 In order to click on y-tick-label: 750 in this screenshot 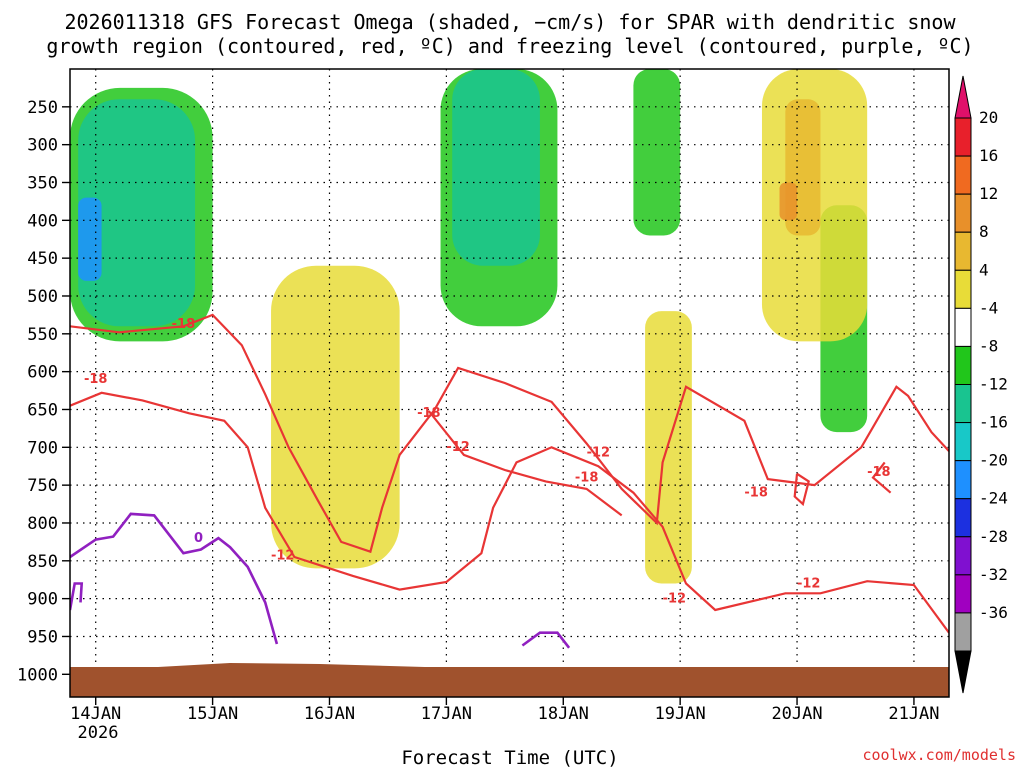, I will do `click(42, 486)`.